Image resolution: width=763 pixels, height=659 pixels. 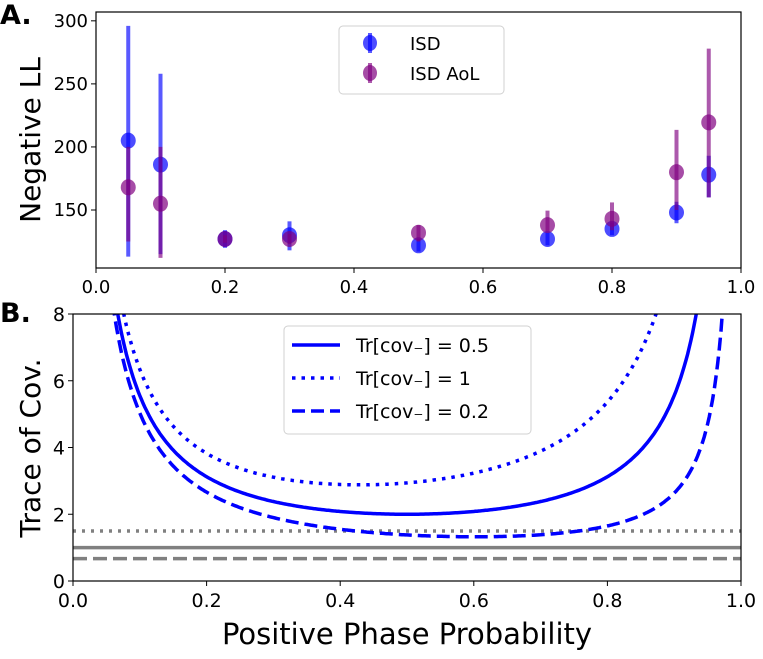 I want to click on legend-label: Tr[cov₋] = 0.2, so click(x=422, y=412).